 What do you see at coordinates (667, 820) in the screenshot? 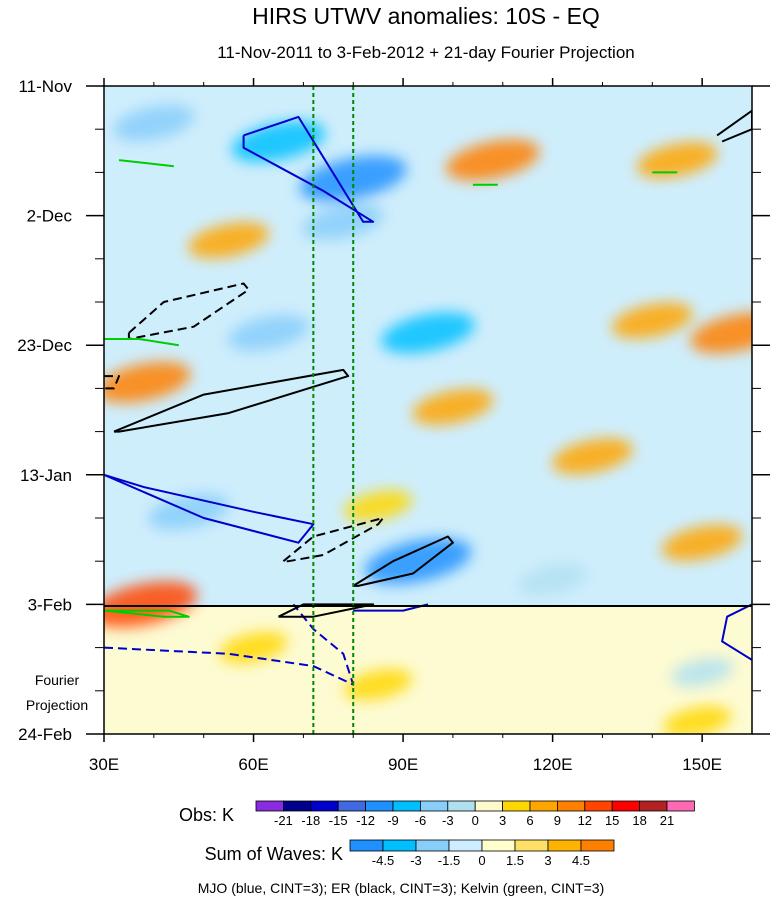
I see `obs-legend-level-14: 21` at bounding box center [667, 820].